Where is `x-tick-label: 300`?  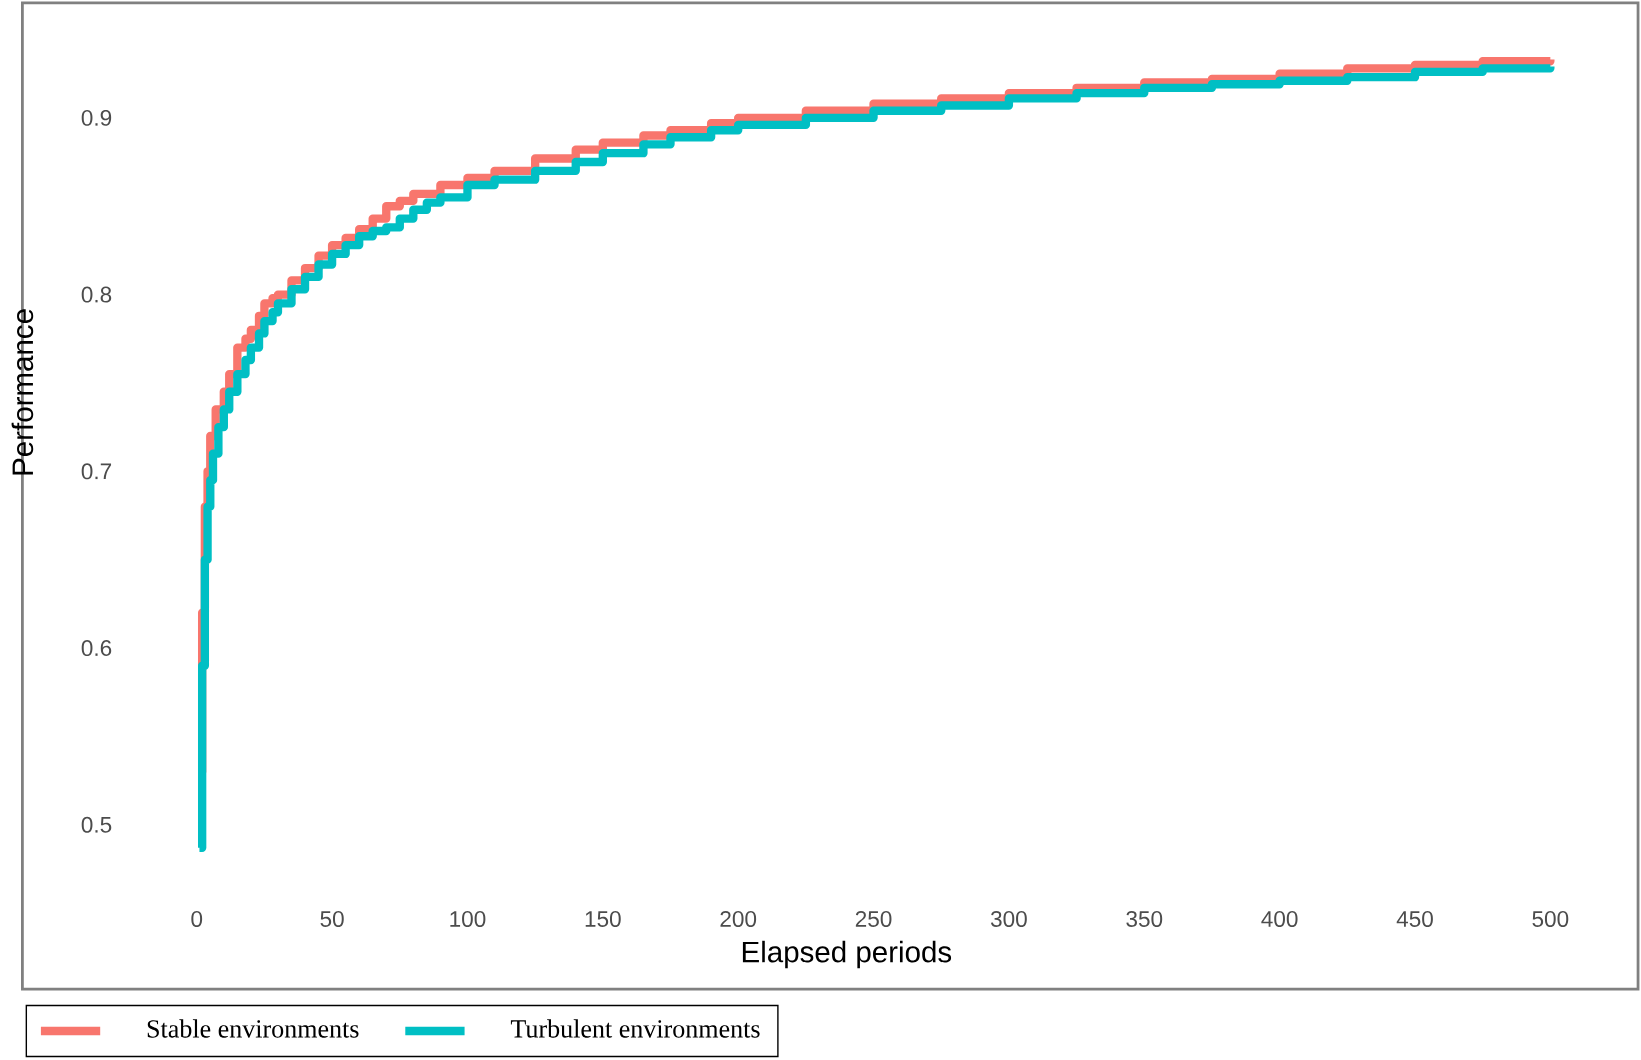 x-tick-label: 300 is located at coordinates (1008, 918).